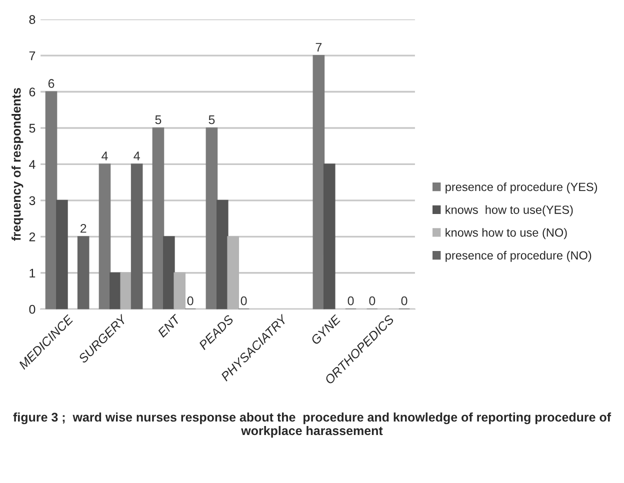  Describe the element at coordinates (51, 83) in the screenshot. I see `data-label: 6` at that location.